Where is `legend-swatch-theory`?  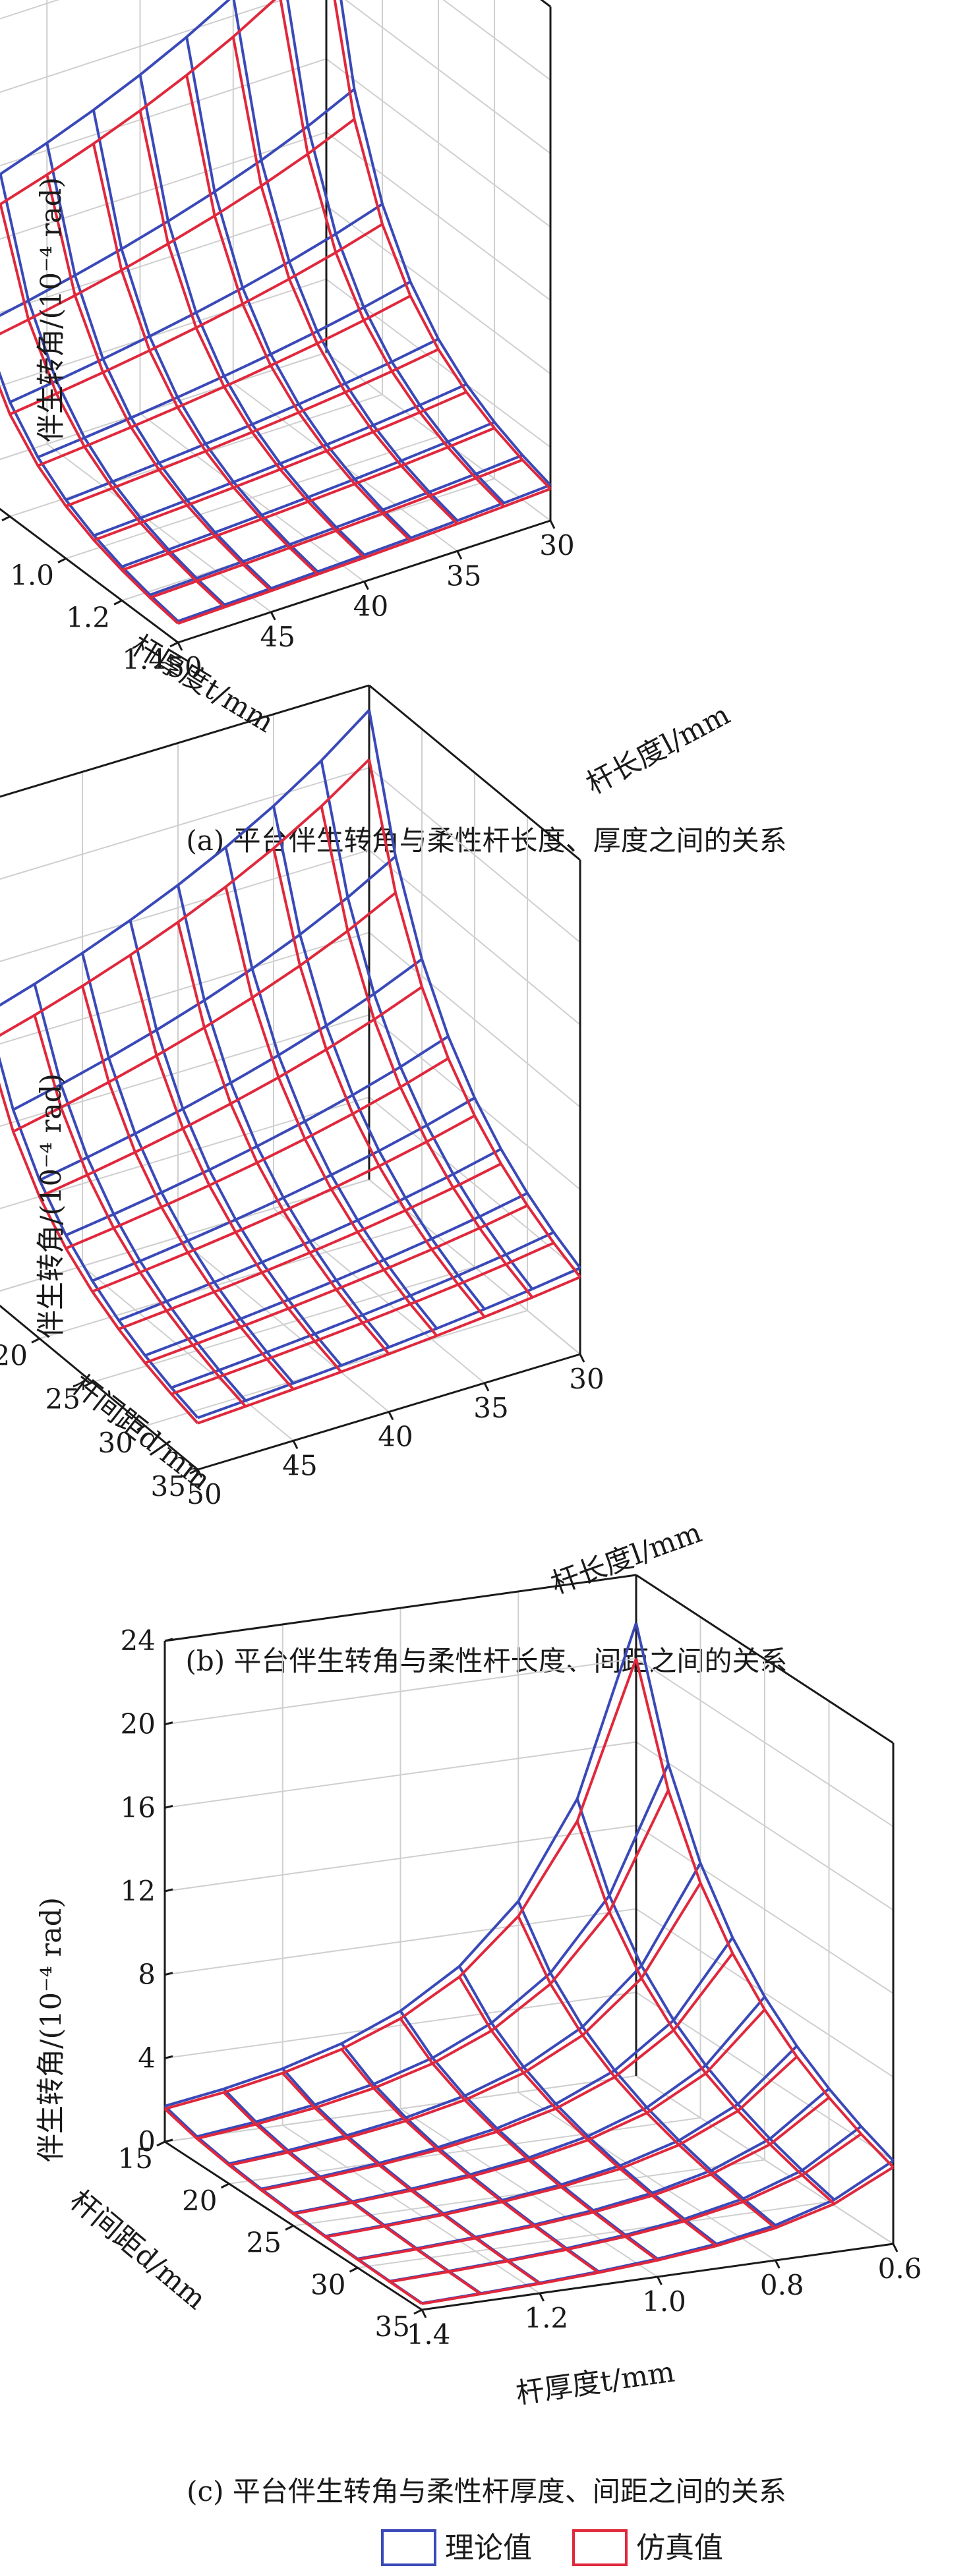 legend-swatch-theory is located at coordinates (409, 2548).